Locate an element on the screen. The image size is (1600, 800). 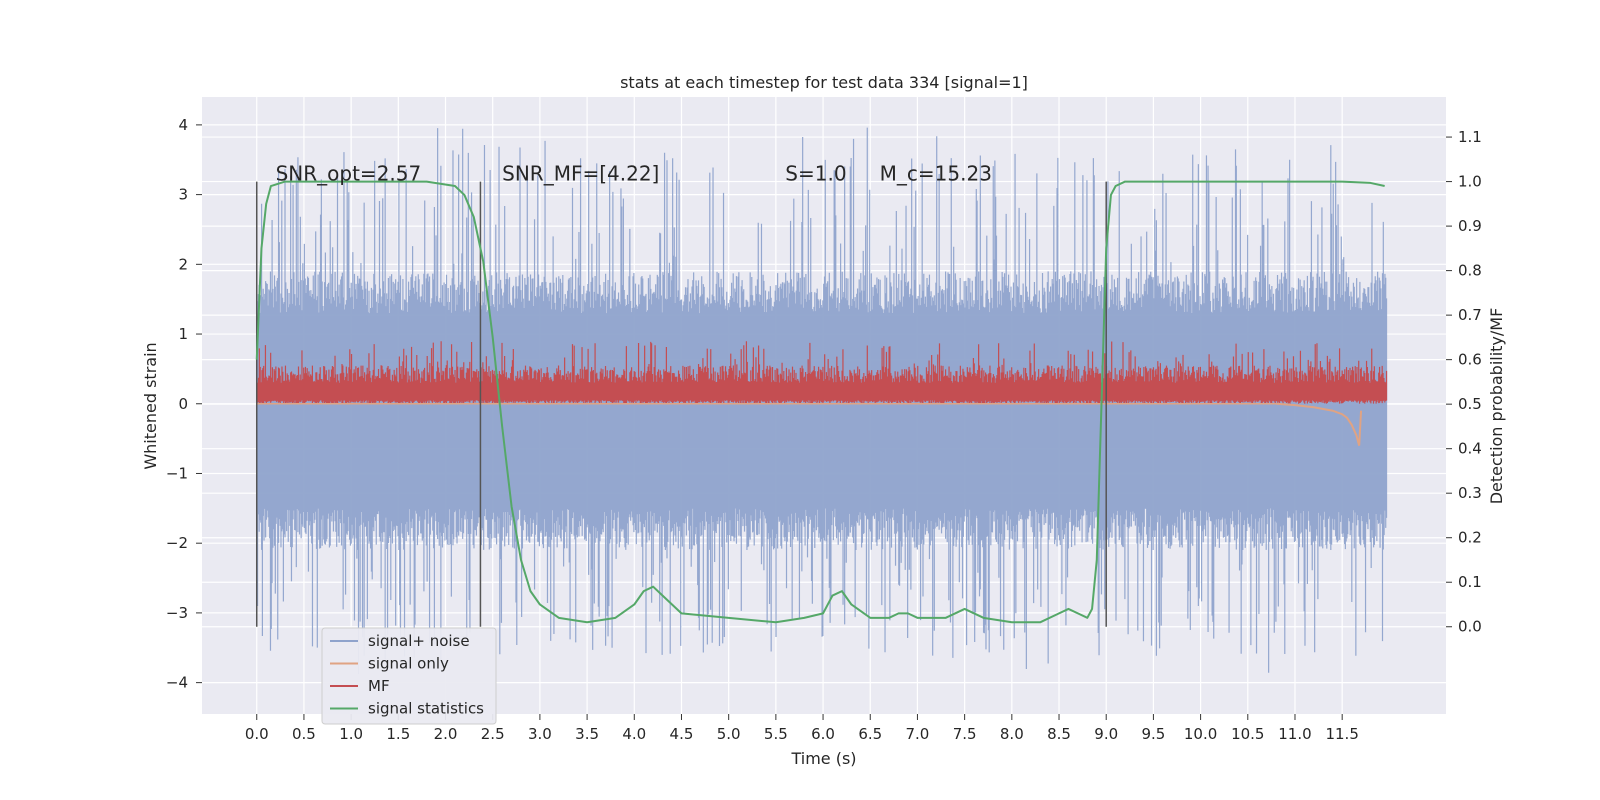
x-tick-label: 10.0 is located at coordinates (1200, 734).